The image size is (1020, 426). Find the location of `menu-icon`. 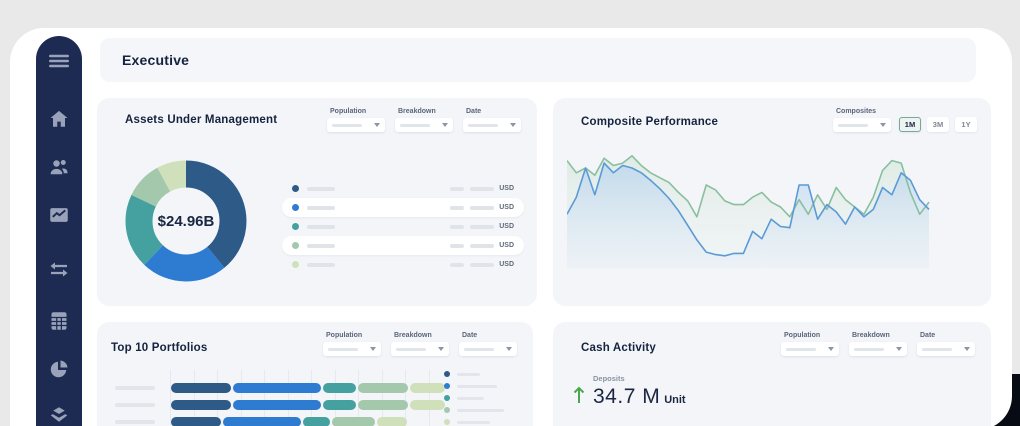

menu-icon is located at coordinates (59, 61).